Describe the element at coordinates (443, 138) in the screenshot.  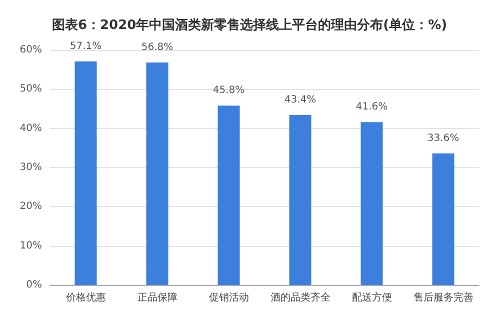
I see `data-label: 33.6%` at that location.